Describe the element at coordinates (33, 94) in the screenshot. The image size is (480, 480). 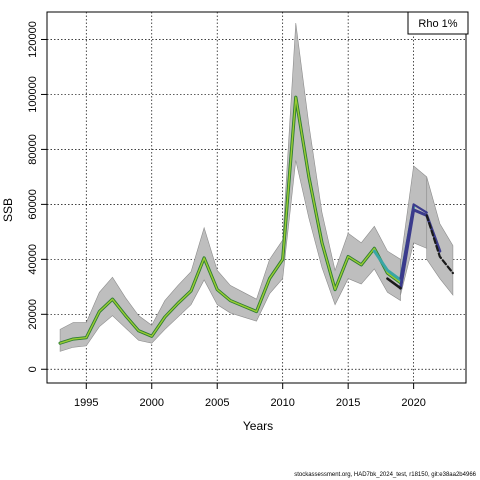
I see `y-tick-label-100000: 100000` at that location.